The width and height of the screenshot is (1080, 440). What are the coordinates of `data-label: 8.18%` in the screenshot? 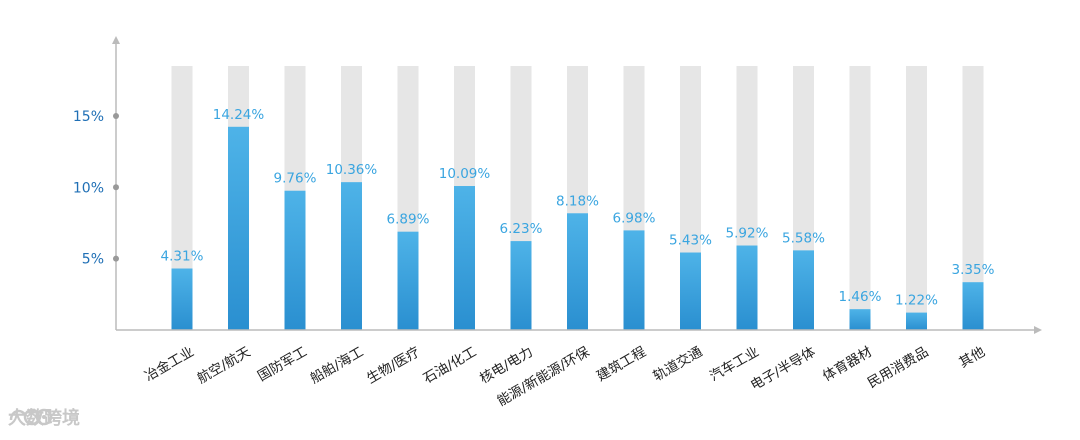 It's located at (577, 201).